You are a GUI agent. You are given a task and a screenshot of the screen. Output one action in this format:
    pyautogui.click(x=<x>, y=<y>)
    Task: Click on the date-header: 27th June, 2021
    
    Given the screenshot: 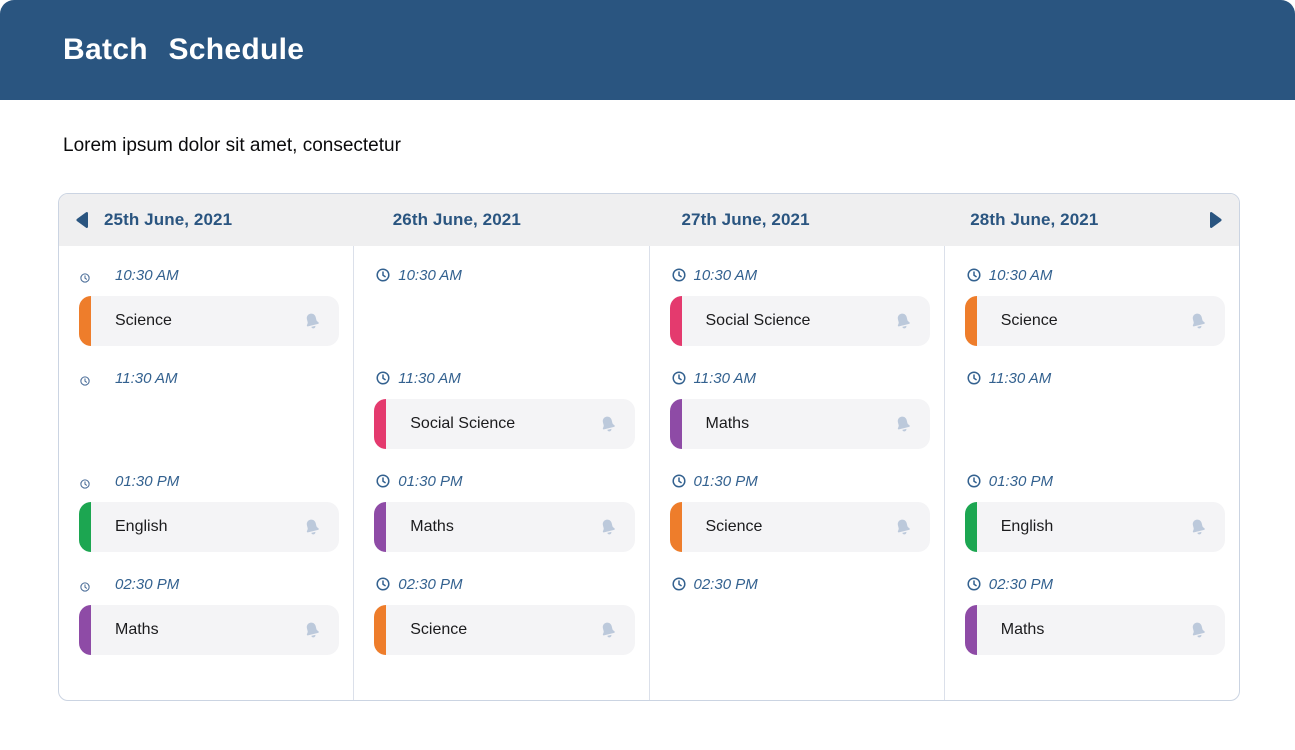 What is the action you would take?
    pyautogui.click(x=745, y=219)
    